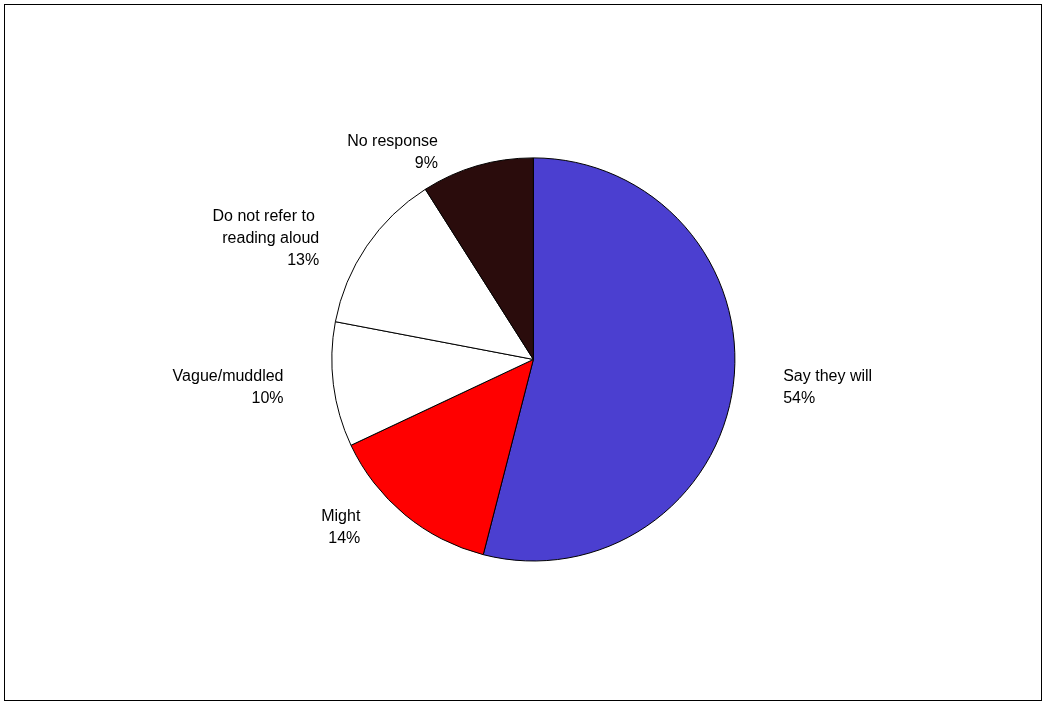 This screenshot has height=707, width=1048. Describe the element at coordinates (426, 162) in the screenshot. I see `data-label: 9%` at that location.